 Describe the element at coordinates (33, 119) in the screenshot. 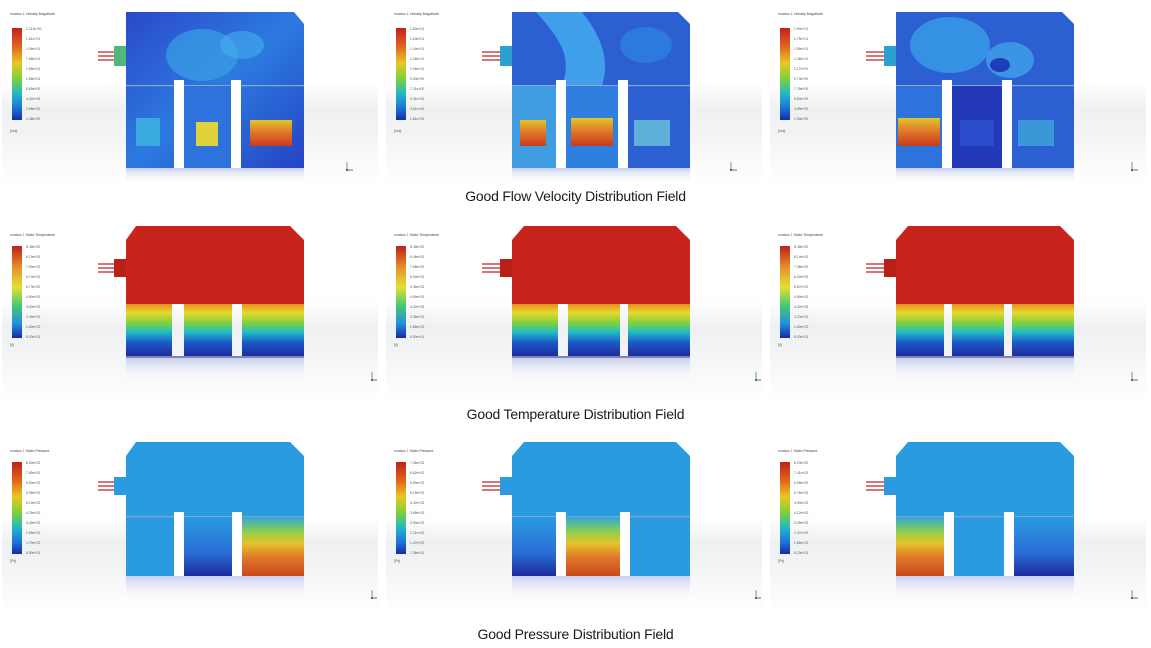

I see `svg-text: 1.48e+00` at that location.